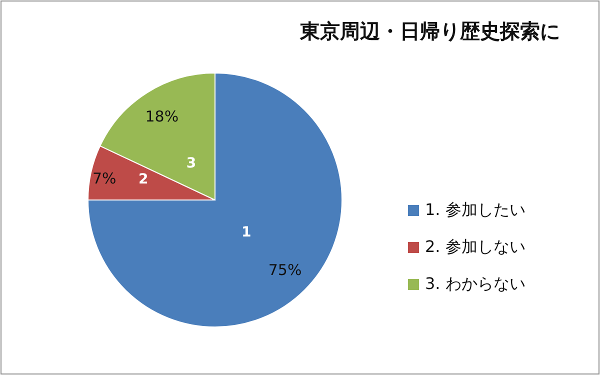 The image size is (600, 375). Describe the element at coordinates (429, 31) in the screenshot. I see `chart-title: 東京周辺・日帰り歴史探索に` at that location.